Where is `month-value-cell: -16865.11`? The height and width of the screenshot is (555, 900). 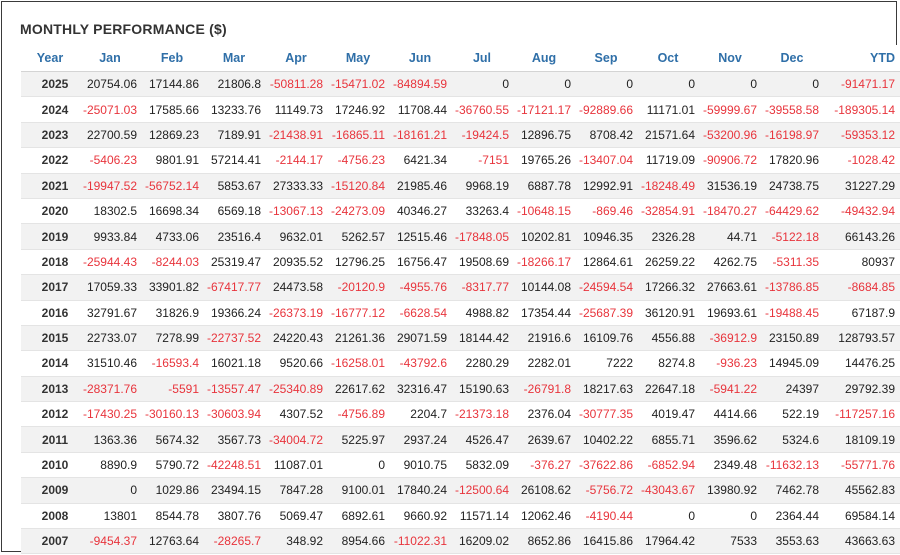 month-value-cell: -16865.11 is located at coordinates (358, 135).